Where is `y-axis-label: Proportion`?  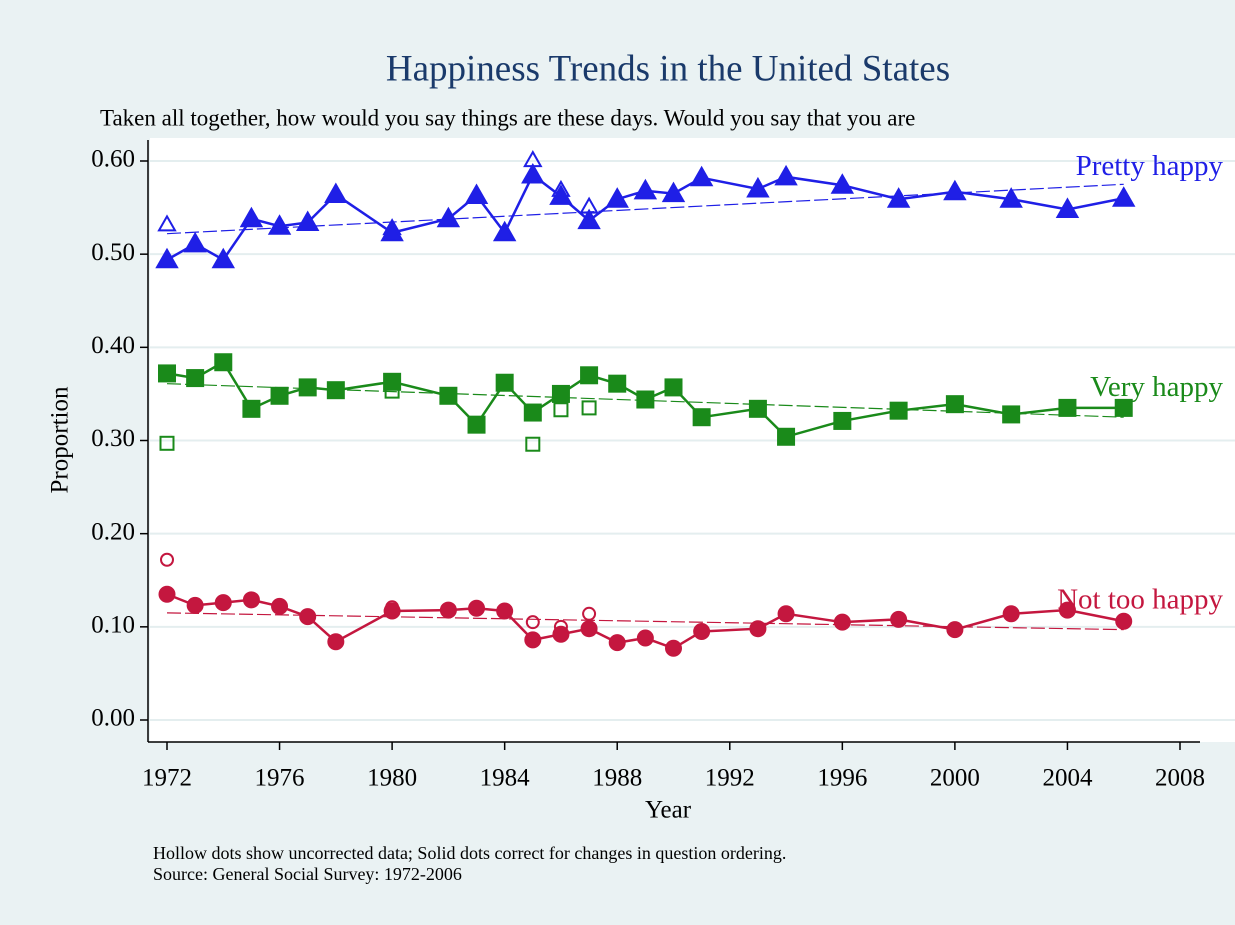 y-axis-label: Proportion is located at coordinates (60, 439).